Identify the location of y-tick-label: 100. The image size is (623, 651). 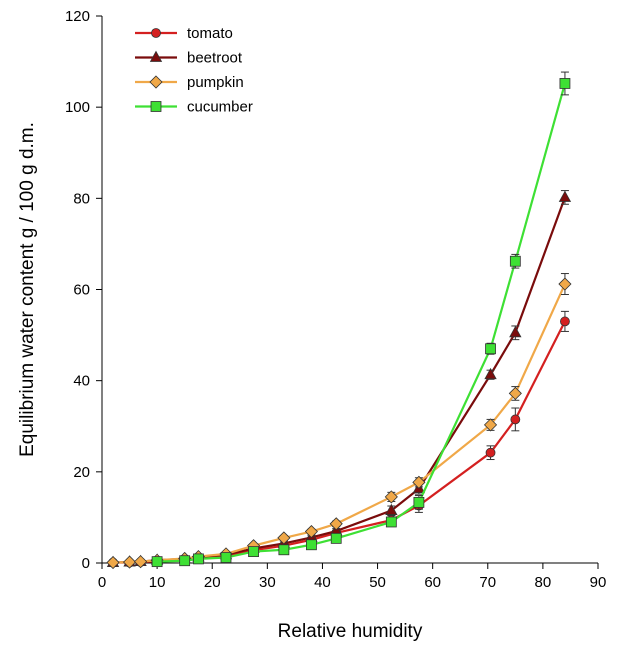
(77, 107).